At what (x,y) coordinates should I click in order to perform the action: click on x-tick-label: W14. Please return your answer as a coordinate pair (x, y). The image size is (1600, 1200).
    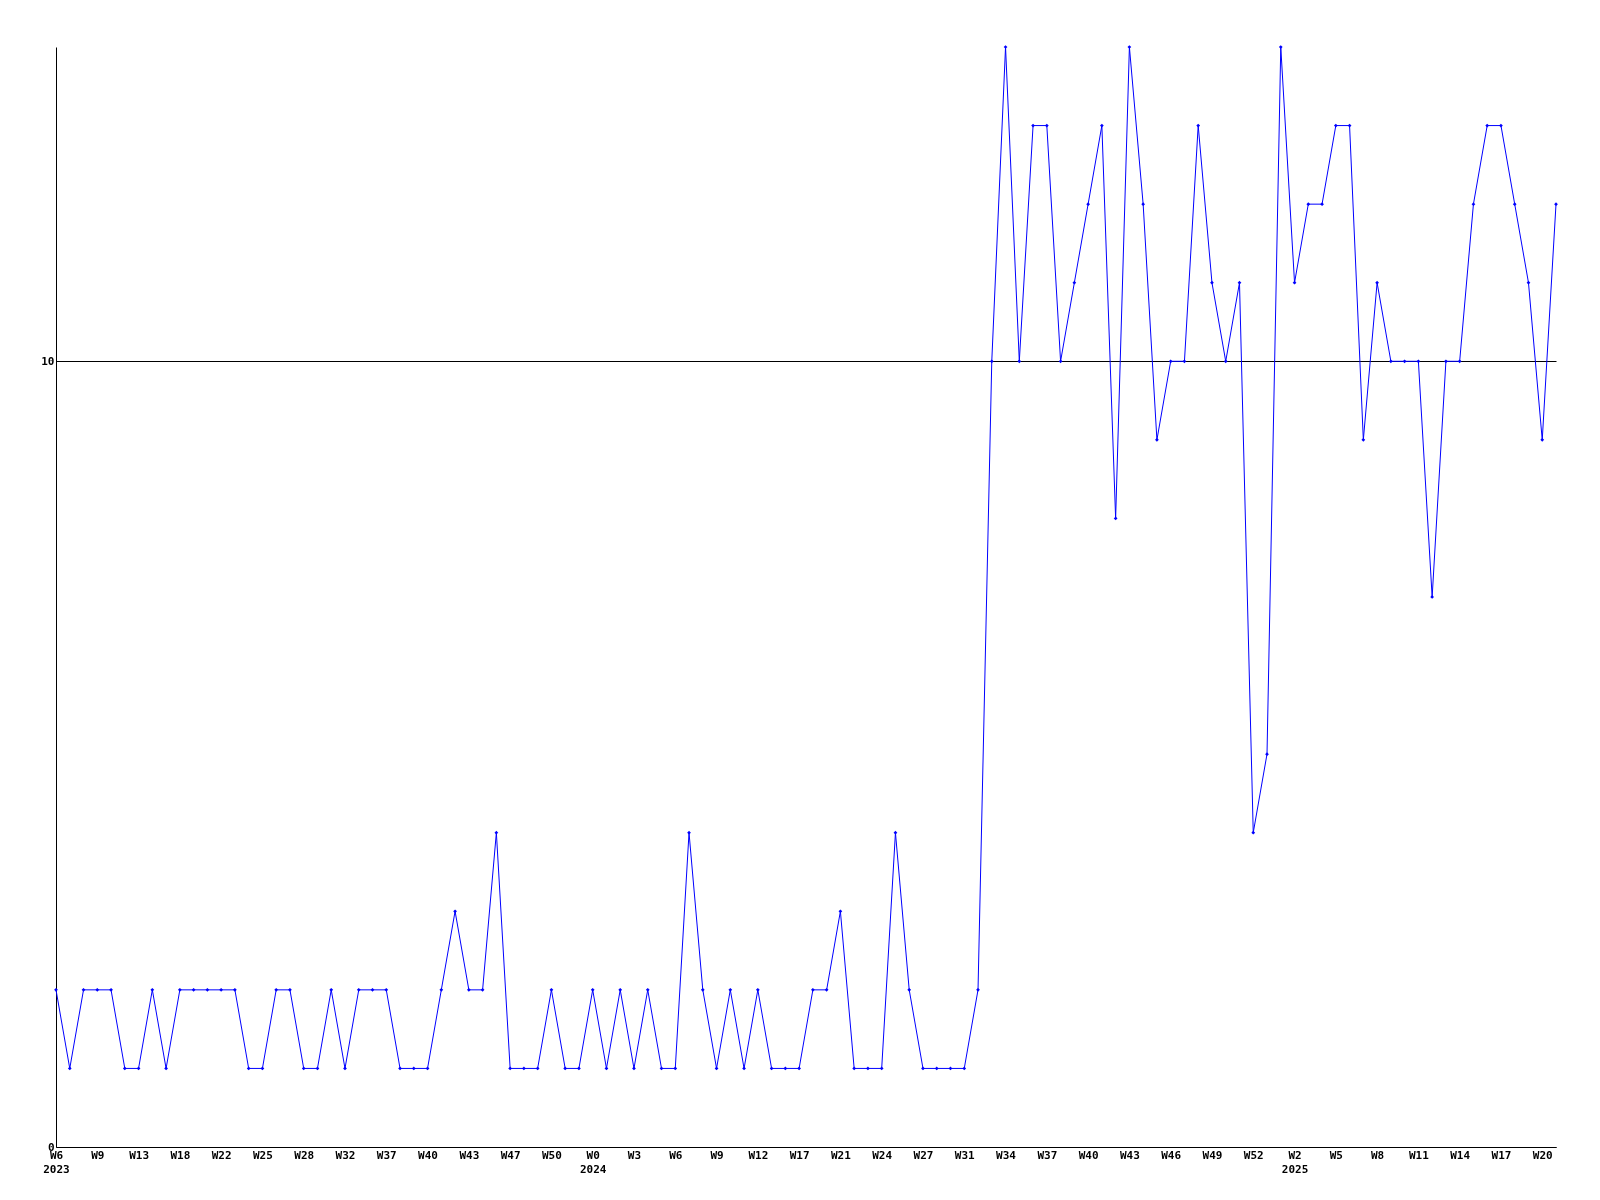
    Looking at the image, I should click on (1460, 1155).